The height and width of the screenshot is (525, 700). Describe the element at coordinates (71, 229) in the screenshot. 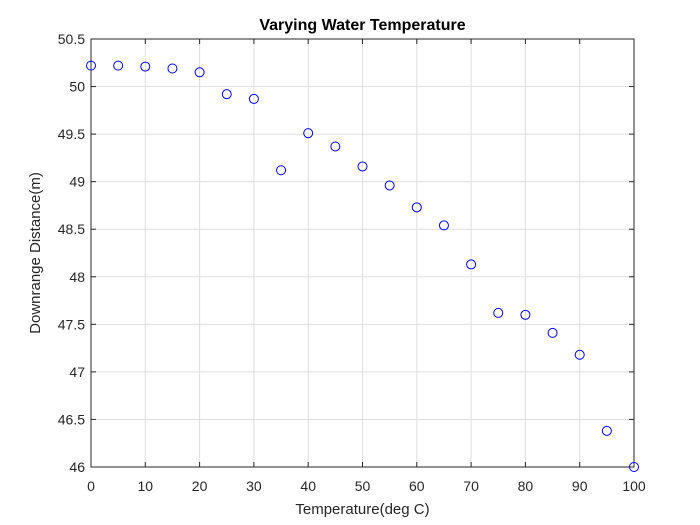

I see `y-tick-label: 48.5` at that location.